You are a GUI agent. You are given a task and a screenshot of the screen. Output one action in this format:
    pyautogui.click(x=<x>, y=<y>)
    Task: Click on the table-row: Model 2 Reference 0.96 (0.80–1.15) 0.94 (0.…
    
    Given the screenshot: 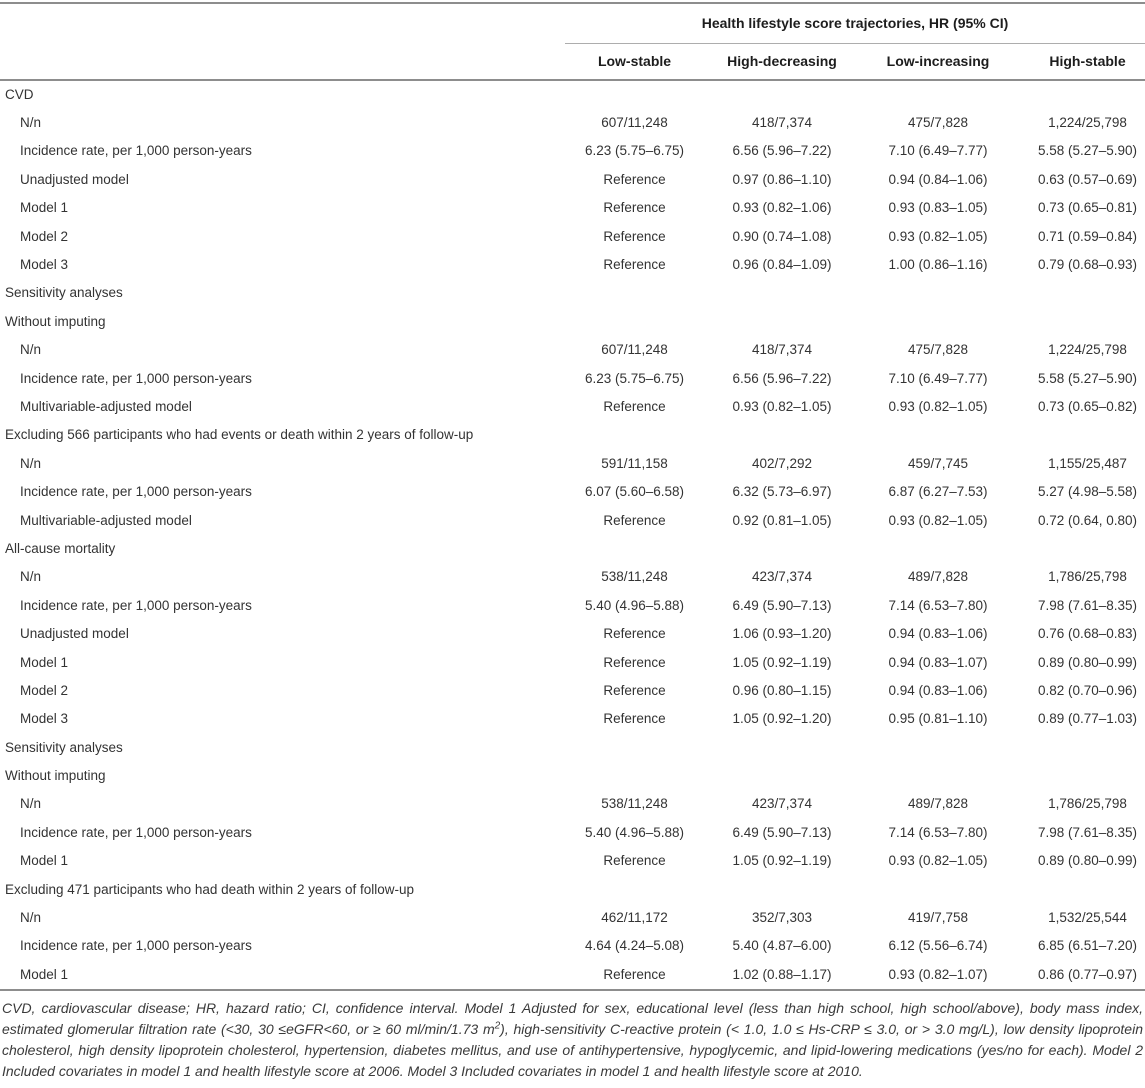 What is the action you would take?
    pyautogui.click(x=572, y=690)
    